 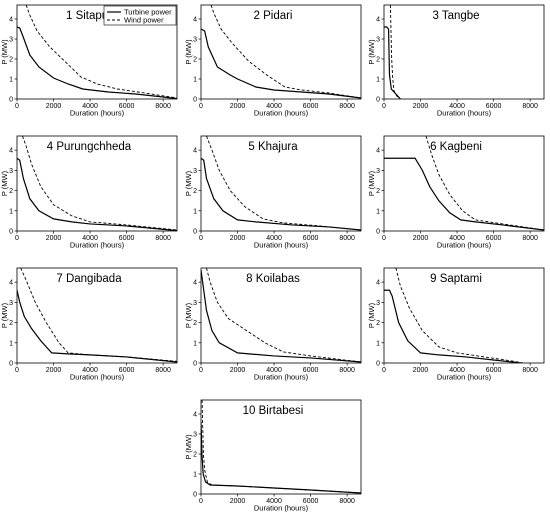 What do you see at coordinates (273, 279) in the screenshot?
I see `panel-title: 8 Koilabas` at bounding box center [273, 279].